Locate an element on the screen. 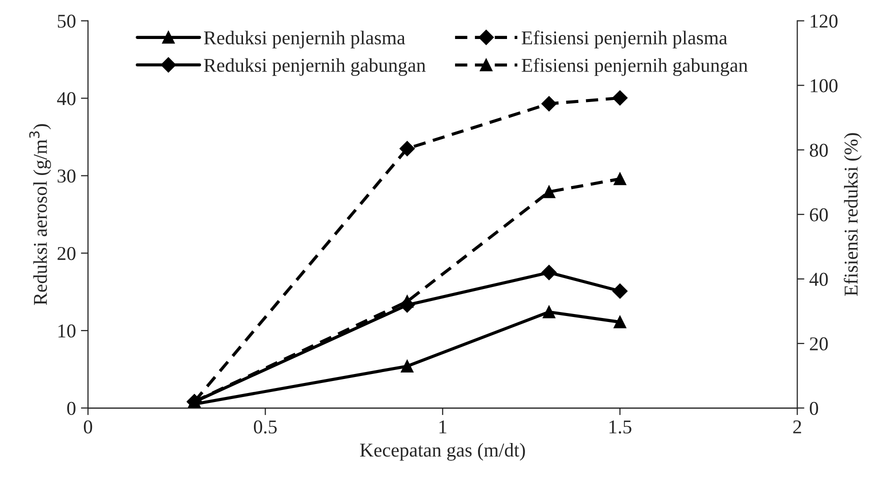 The width and height of the screenshot is (880, 484). y2-tick-label: 20 is located at coordinates (819, 343).